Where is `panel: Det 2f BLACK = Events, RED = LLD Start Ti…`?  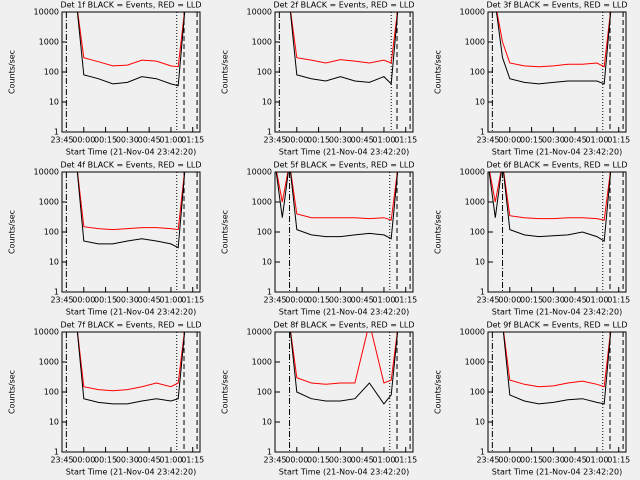 panel: Det 2f BLACK = Events, RED = LLD Start Ti… is located at coordinates (319, 79).